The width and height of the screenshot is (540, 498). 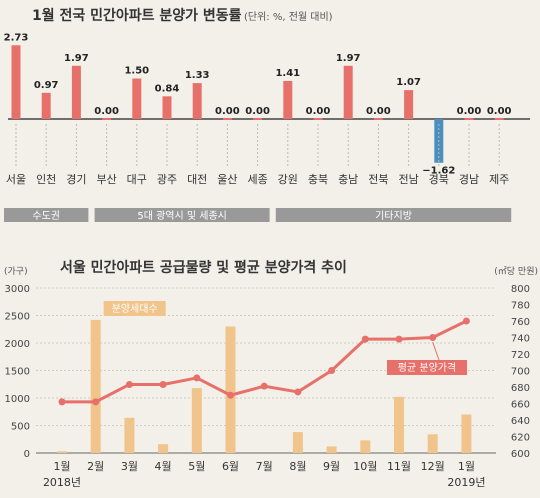 What do you see at coordinates (163, 466) in the screenshot?
I see `month-label: 4월` at bounding box center [163, 466].